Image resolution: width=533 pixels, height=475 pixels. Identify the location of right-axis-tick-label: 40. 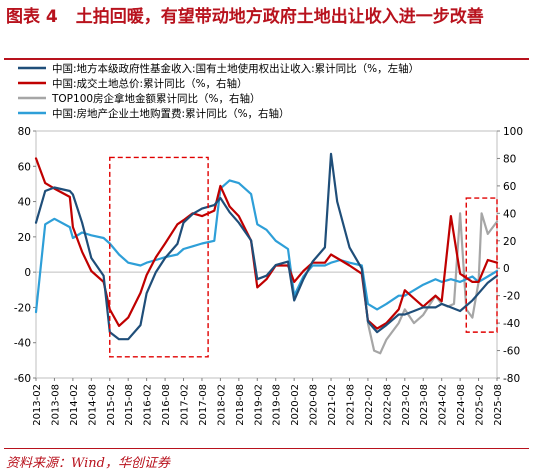
(509, 214).